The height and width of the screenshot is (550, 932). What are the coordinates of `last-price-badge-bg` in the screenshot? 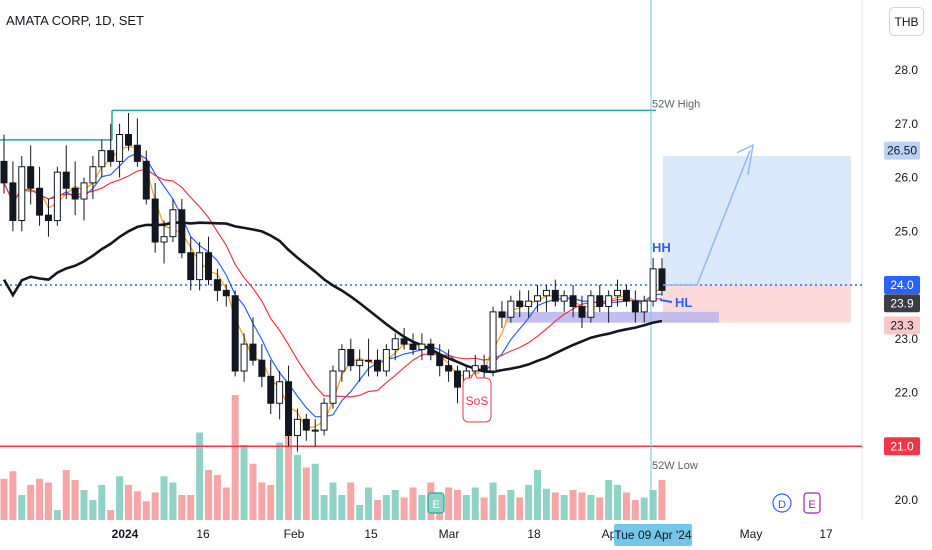 It's located at (902, 285).